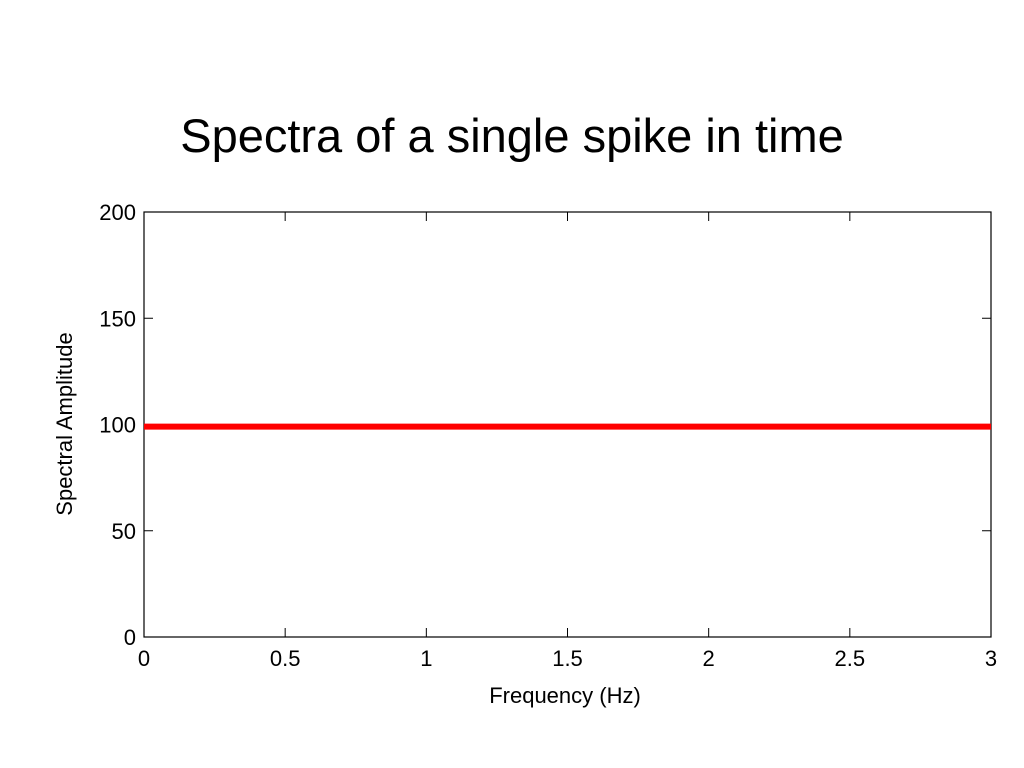 The image size is (1024, 768). Describe the element at coordinates (567, 658) in the screenshot. I see `x-tick-label: 1.5` at that location.